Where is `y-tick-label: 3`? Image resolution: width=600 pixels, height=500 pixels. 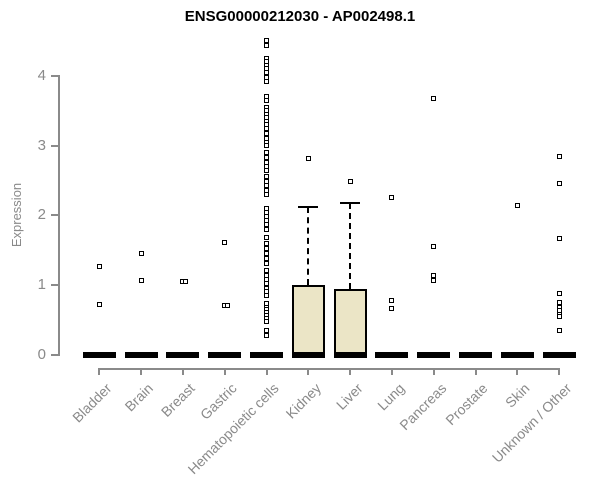
y-tick-label: 3 is located at coordinates (41, 145).